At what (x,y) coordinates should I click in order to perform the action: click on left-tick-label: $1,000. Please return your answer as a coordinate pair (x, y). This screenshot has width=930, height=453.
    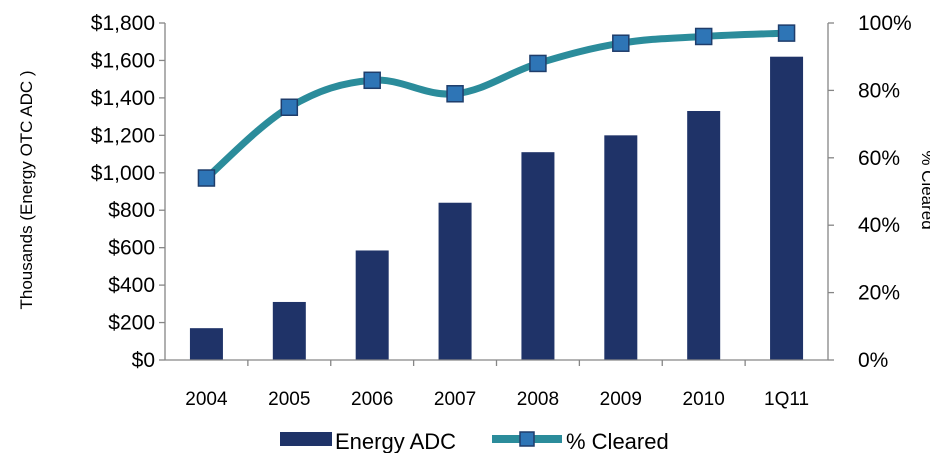
    Looking at the image, I should click on (123, 173).